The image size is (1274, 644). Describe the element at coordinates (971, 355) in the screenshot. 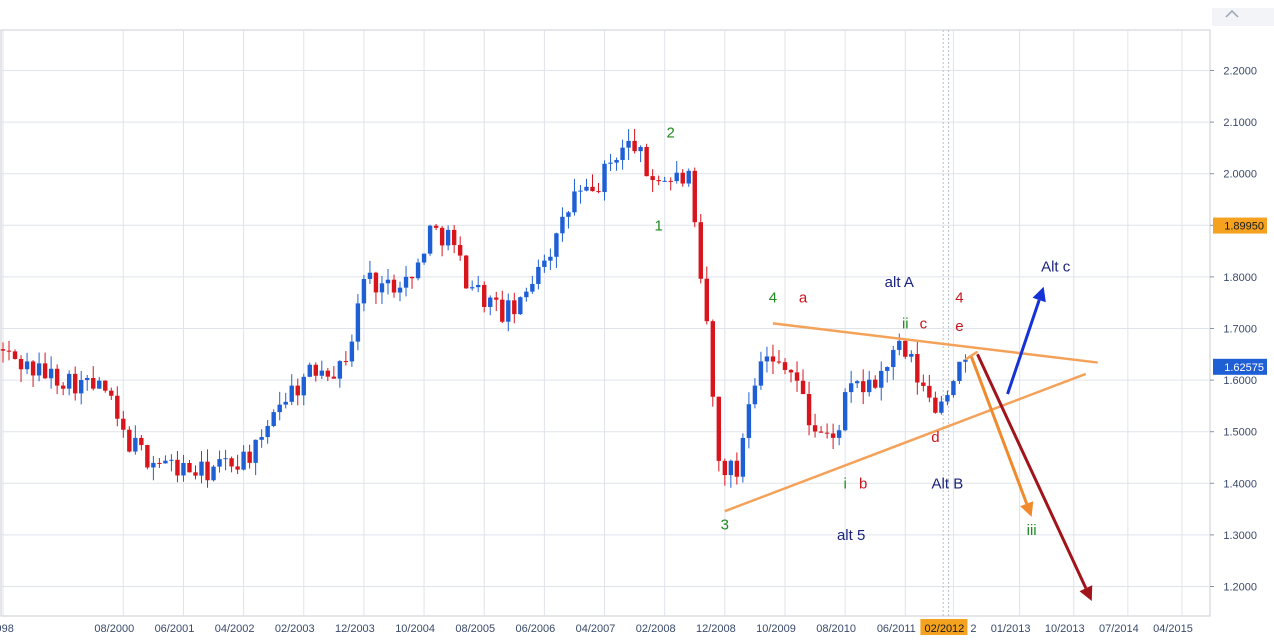

I see `trendline` at that location.